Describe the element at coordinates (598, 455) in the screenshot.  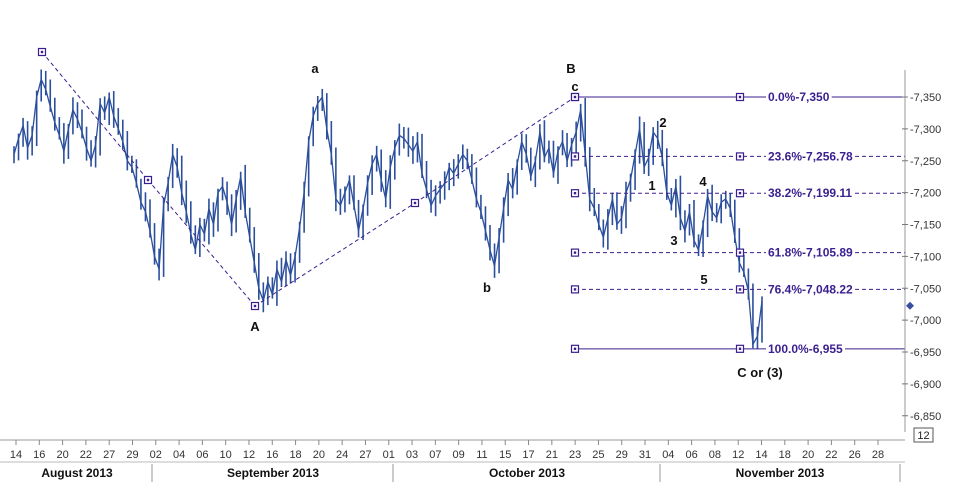
I see `x-tick-label: 25` at that location.